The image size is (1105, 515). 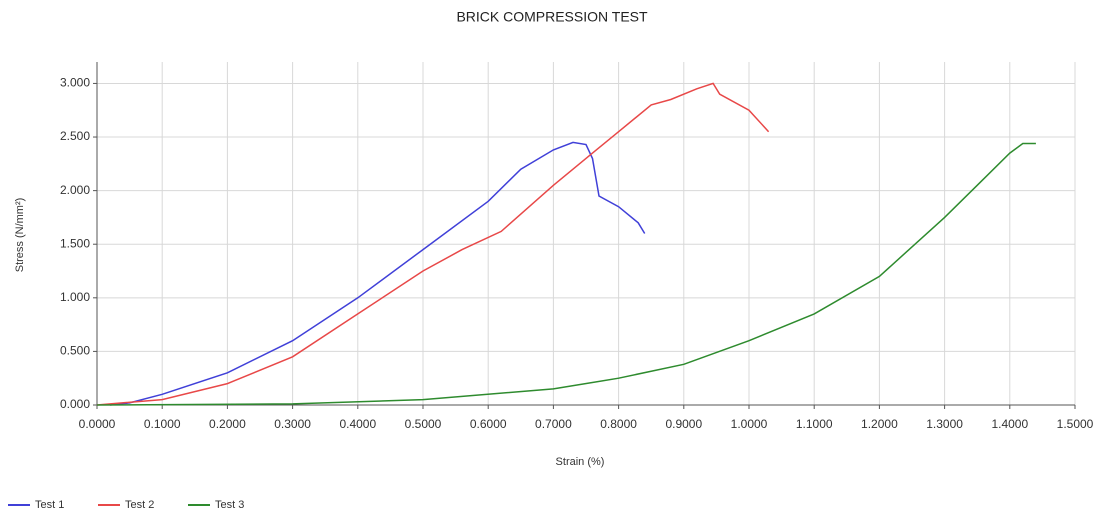 What do you see at coordinates (292, 424) in the screenshot?
I see `x-tick-label: 0.3000` at bounding box center [292, 424].